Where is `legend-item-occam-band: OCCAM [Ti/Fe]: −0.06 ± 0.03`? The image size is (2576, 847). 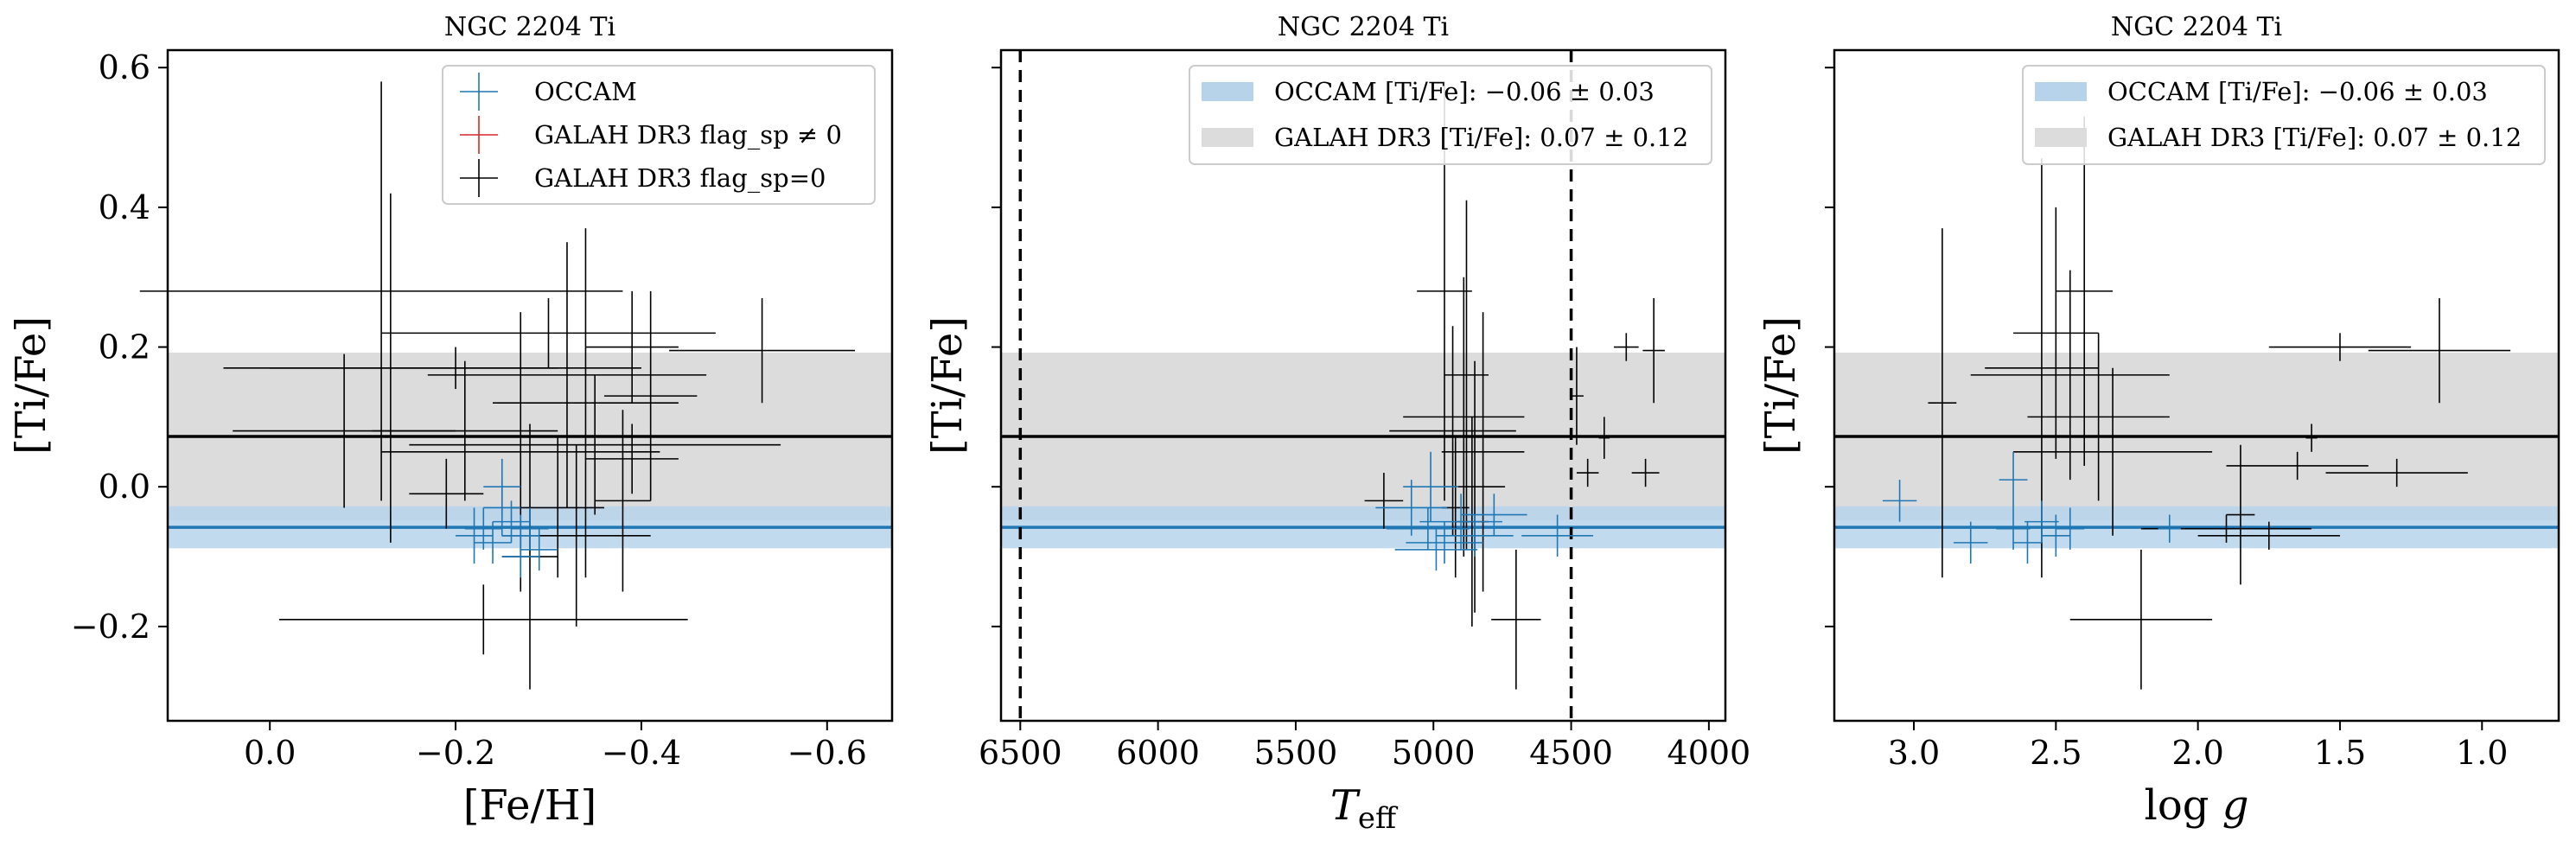 legend-item-occam-band: OCCAM [Ti/Fe]: −0.06 ± 0.03 is located at coordinates (1428, 91).